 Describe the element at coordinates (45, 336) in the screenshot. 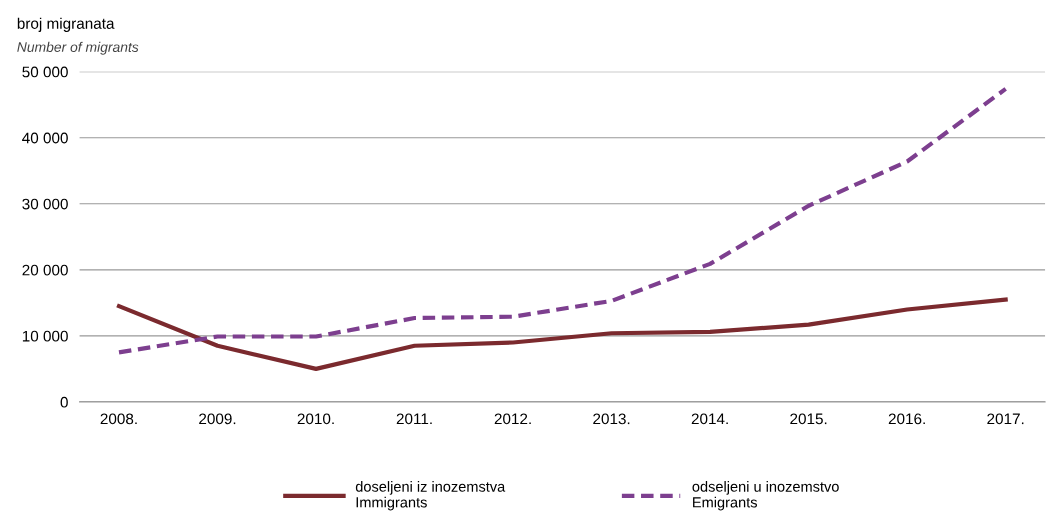

I see `y-tick-label: 10 000` at that location.